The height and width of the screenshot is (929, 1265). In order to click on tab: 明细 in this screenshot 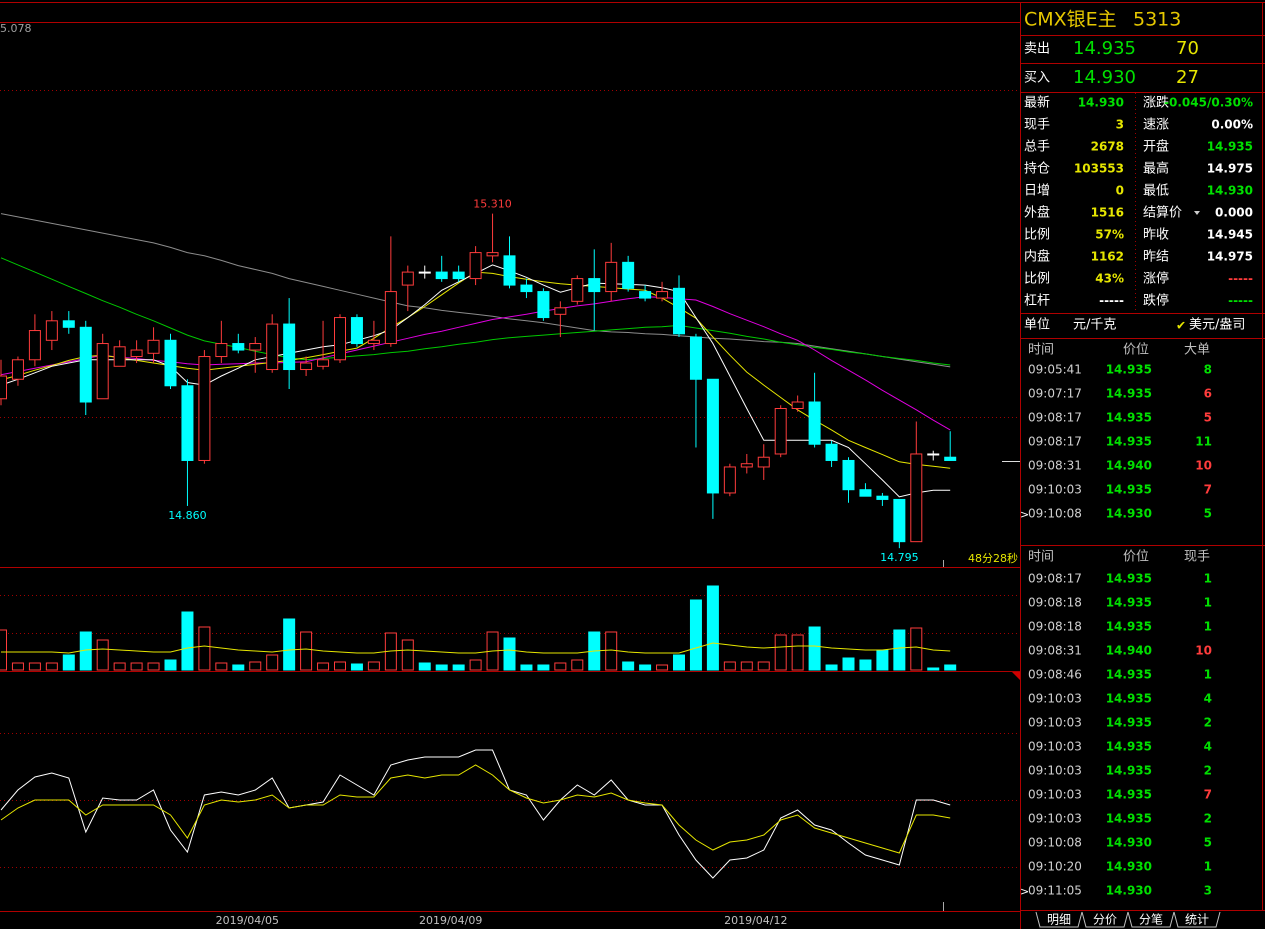, I will do `click(1059, 920)`.